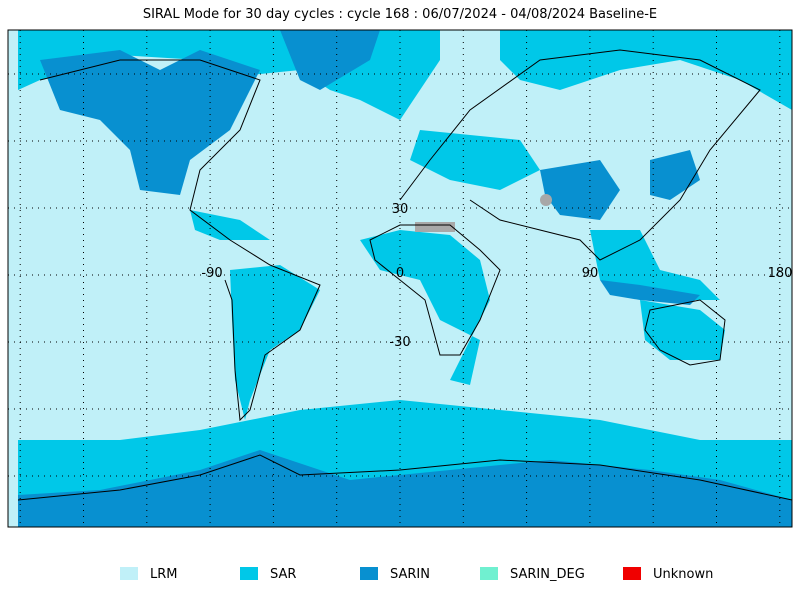 The height and width of the screenshot is (604, 800). What do you see at coordinates (399, 342) in the screenshot?
I see `lat-label: -30` at bounding box center [399, 342].